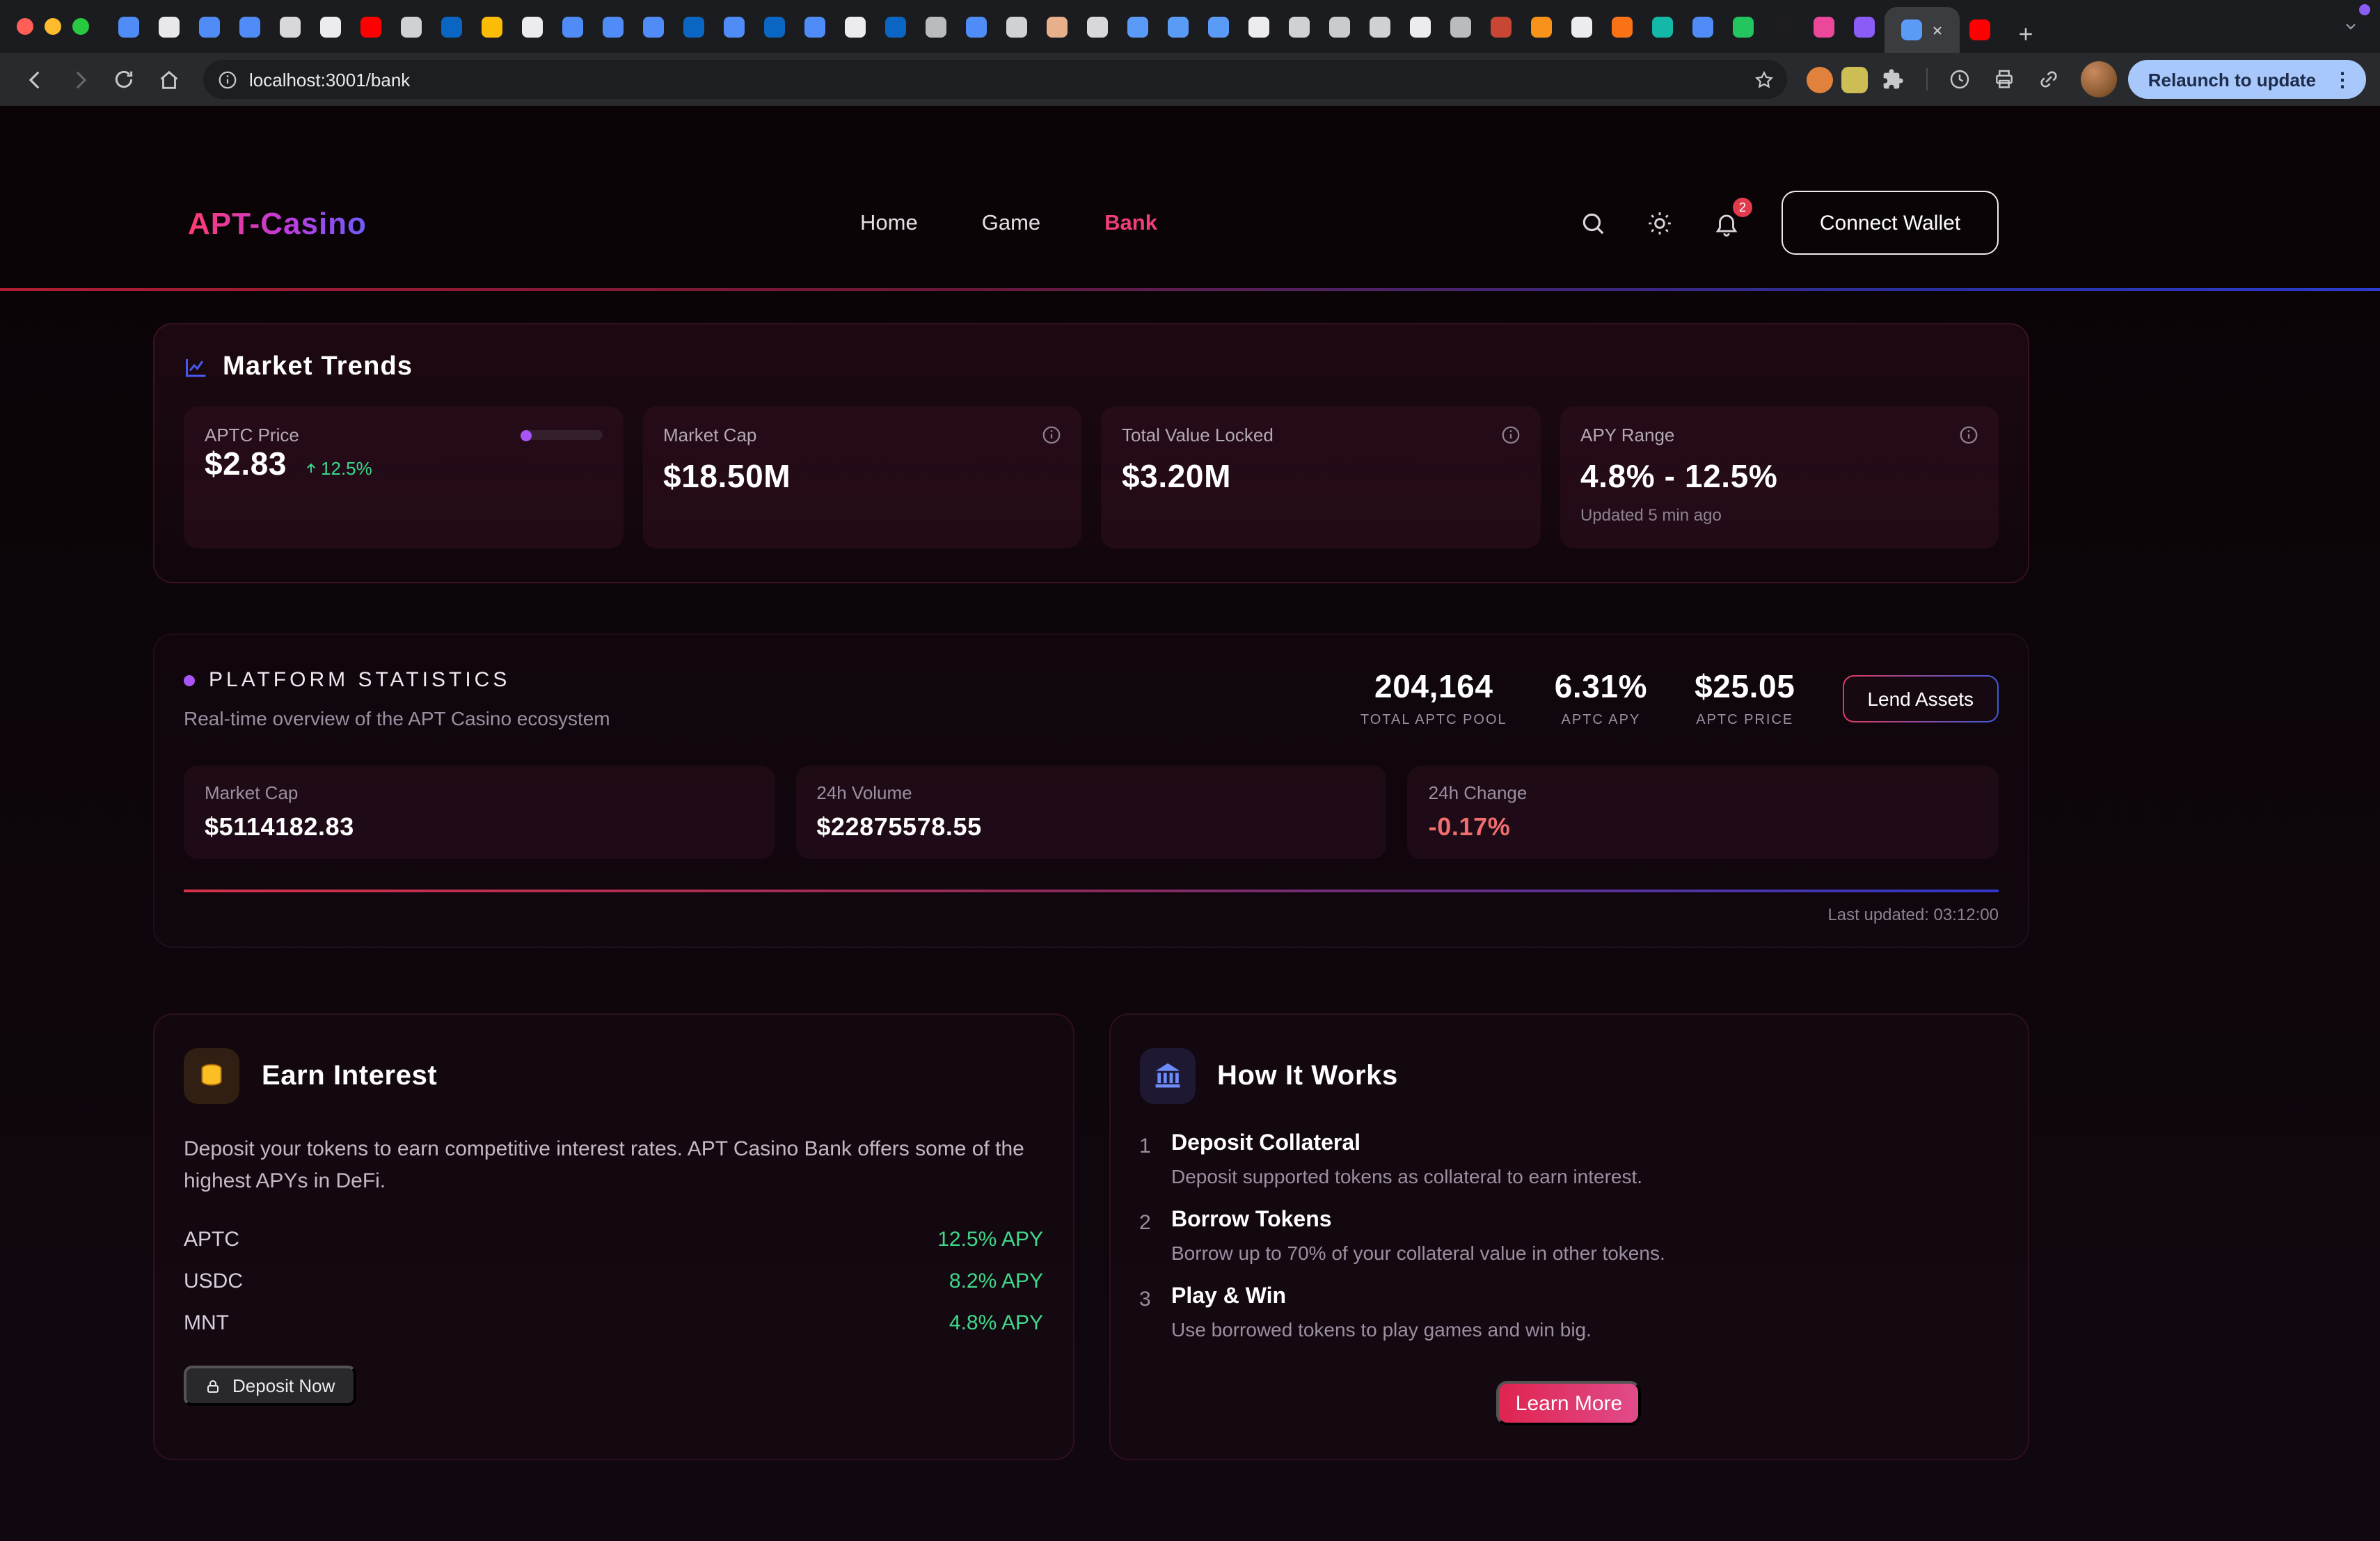  Describe the element at coordinates (270, 1386) in the screenshot. I see `deposit-now-button: Deposit Now` at that location.